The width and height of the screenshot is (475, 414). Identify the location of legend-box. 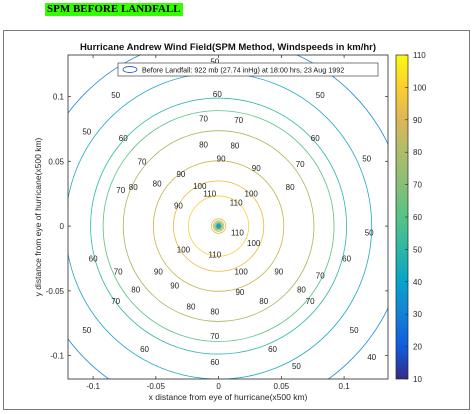
(248, 69).